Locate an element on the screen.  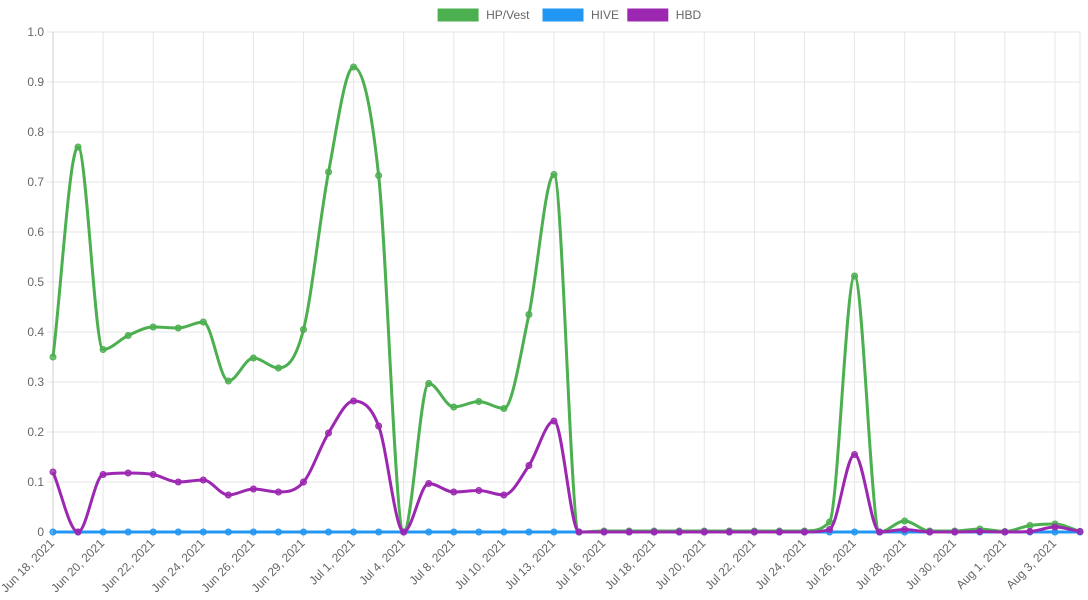
legend-item-hp-vest: HP/Vest is located at coordinates (483, 15).